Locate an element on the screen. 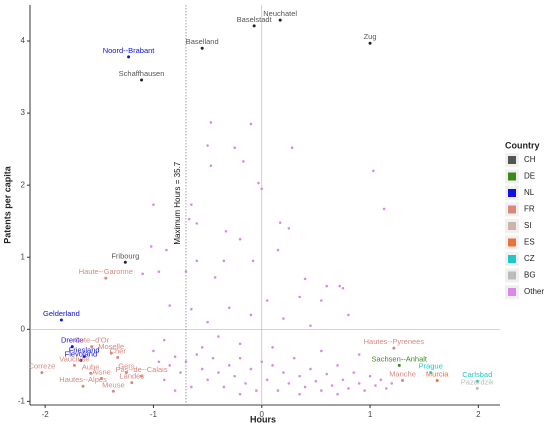 The width and height of the screenshot is (550, 427). legend-label: DE is located at coordinates (529, 176).